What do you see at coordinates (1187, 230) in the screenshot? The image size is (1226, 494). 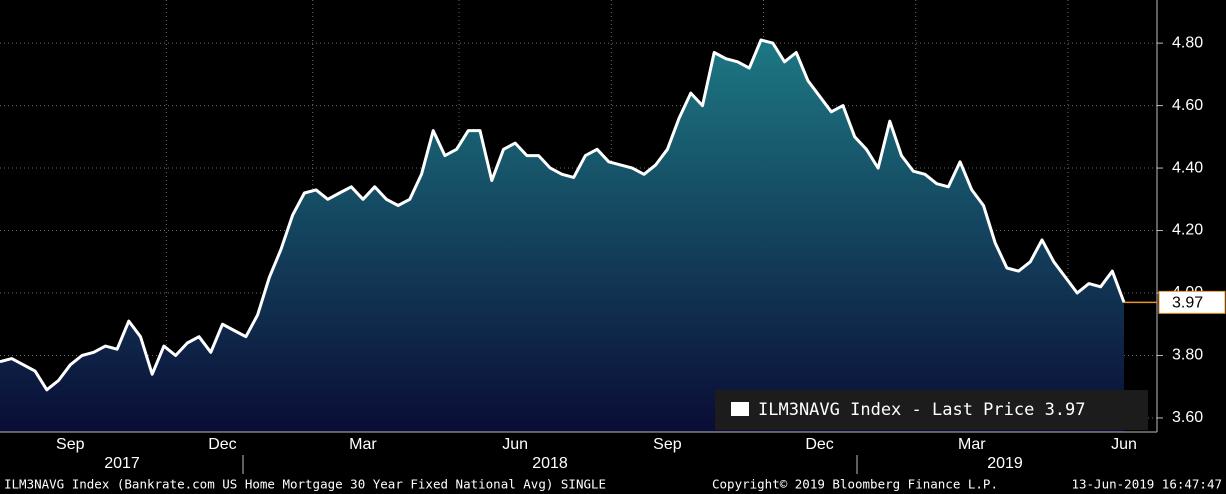 I see `y-tick-label: 4.20` at bounding box center [1187, 230].